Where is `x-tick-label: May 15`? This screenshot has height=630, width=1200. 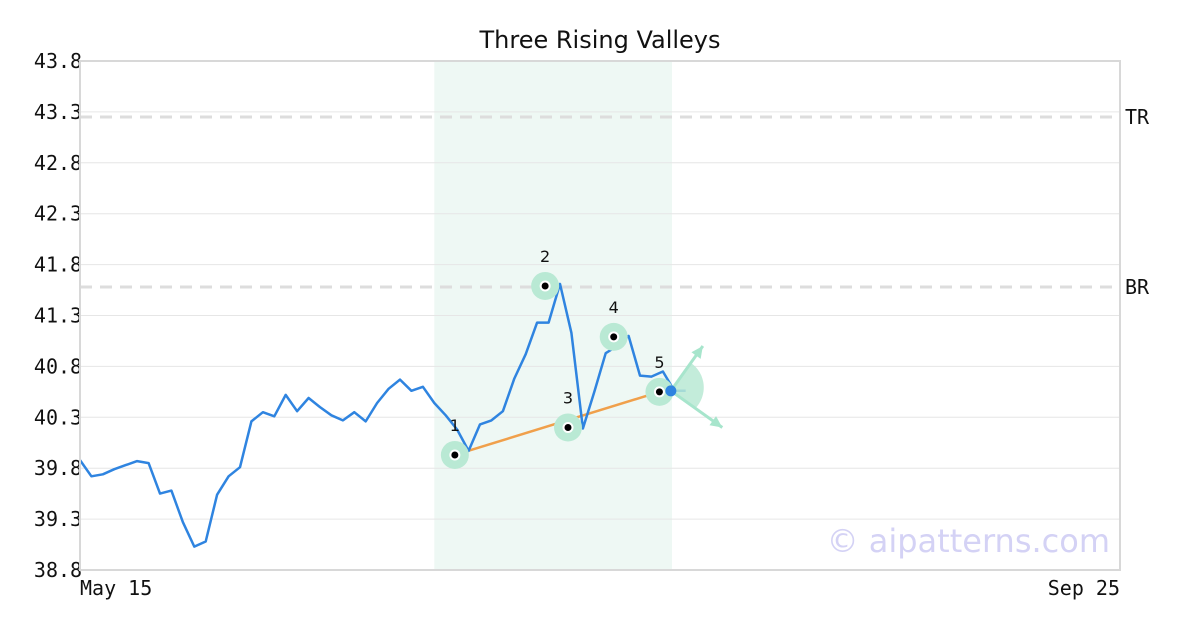
x-tick-label: May 15 is located at coordinates (116, 588).